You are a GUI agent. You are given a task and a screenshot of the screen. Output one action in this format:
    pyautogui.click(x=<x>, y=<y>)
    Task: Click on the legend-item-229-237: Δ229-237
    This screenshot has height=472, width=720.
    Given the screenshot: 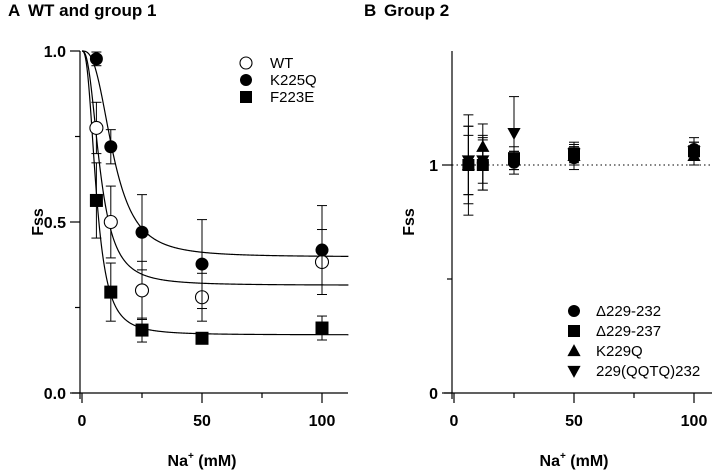 What is the action you would take?
    pyautogui.click(x=614, y=331)
    